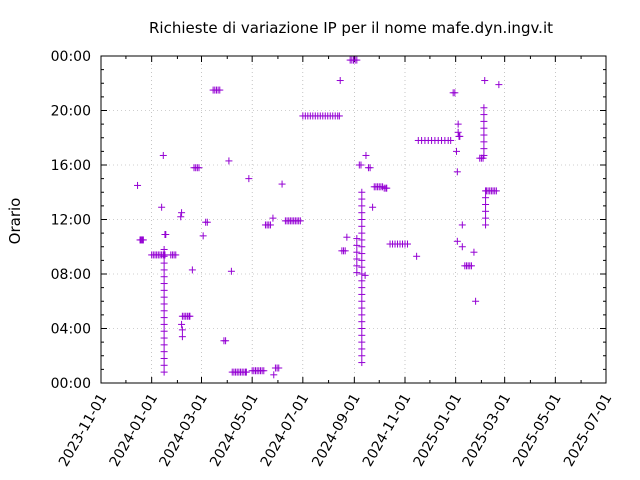 Image resolution: width=640 pixels, height=480 pixels. I want to click on y-tick-label: 12:00, so click(71, 221).